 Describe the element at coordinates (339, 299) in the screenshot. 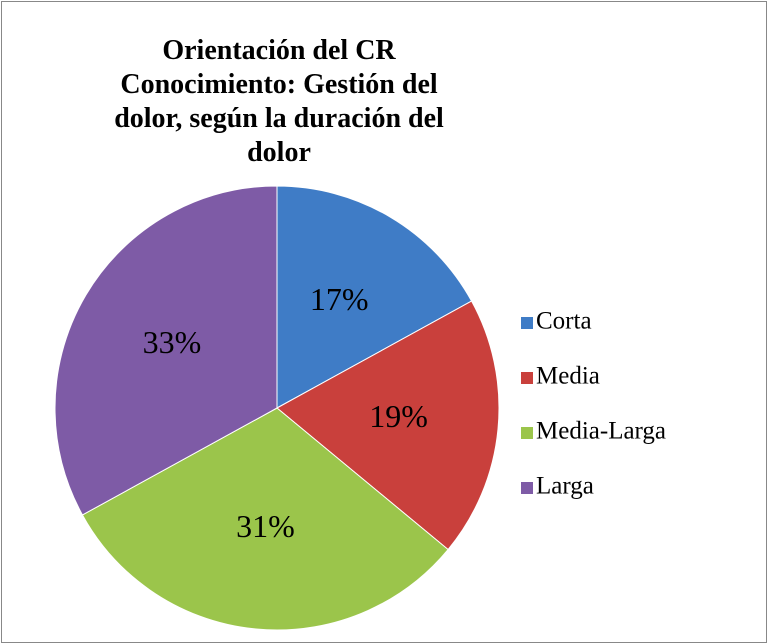

I see `data-label: 17%` at that location.